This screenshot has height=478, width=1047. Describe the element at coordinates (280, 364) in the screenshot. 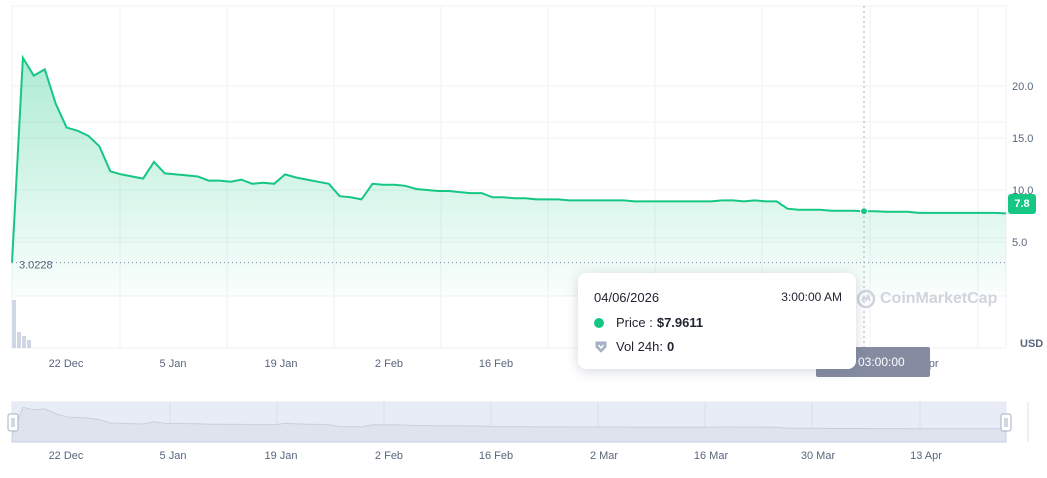

I see `x-tick-label: 19 Jan` at that location.